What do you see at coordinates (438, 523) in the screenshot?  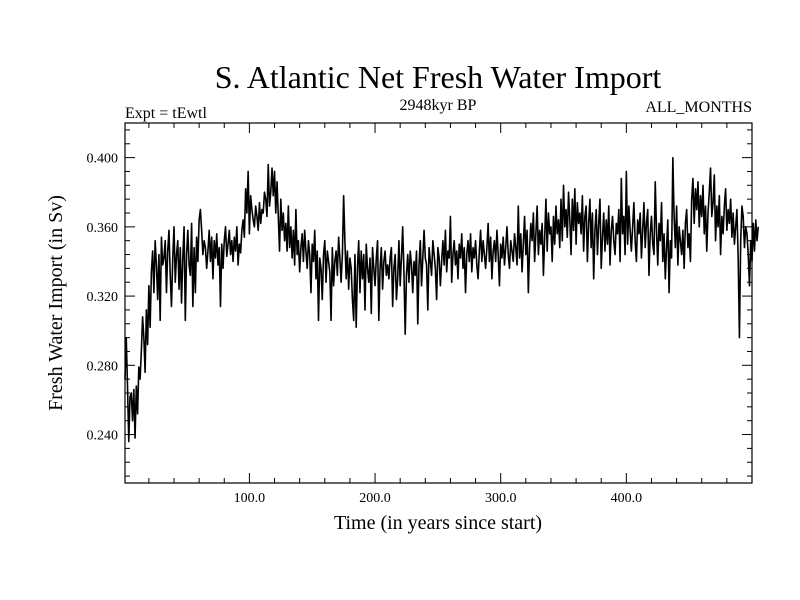 I see `x-axis-label: Time (in years since start)` at bounding box center [438, 523].